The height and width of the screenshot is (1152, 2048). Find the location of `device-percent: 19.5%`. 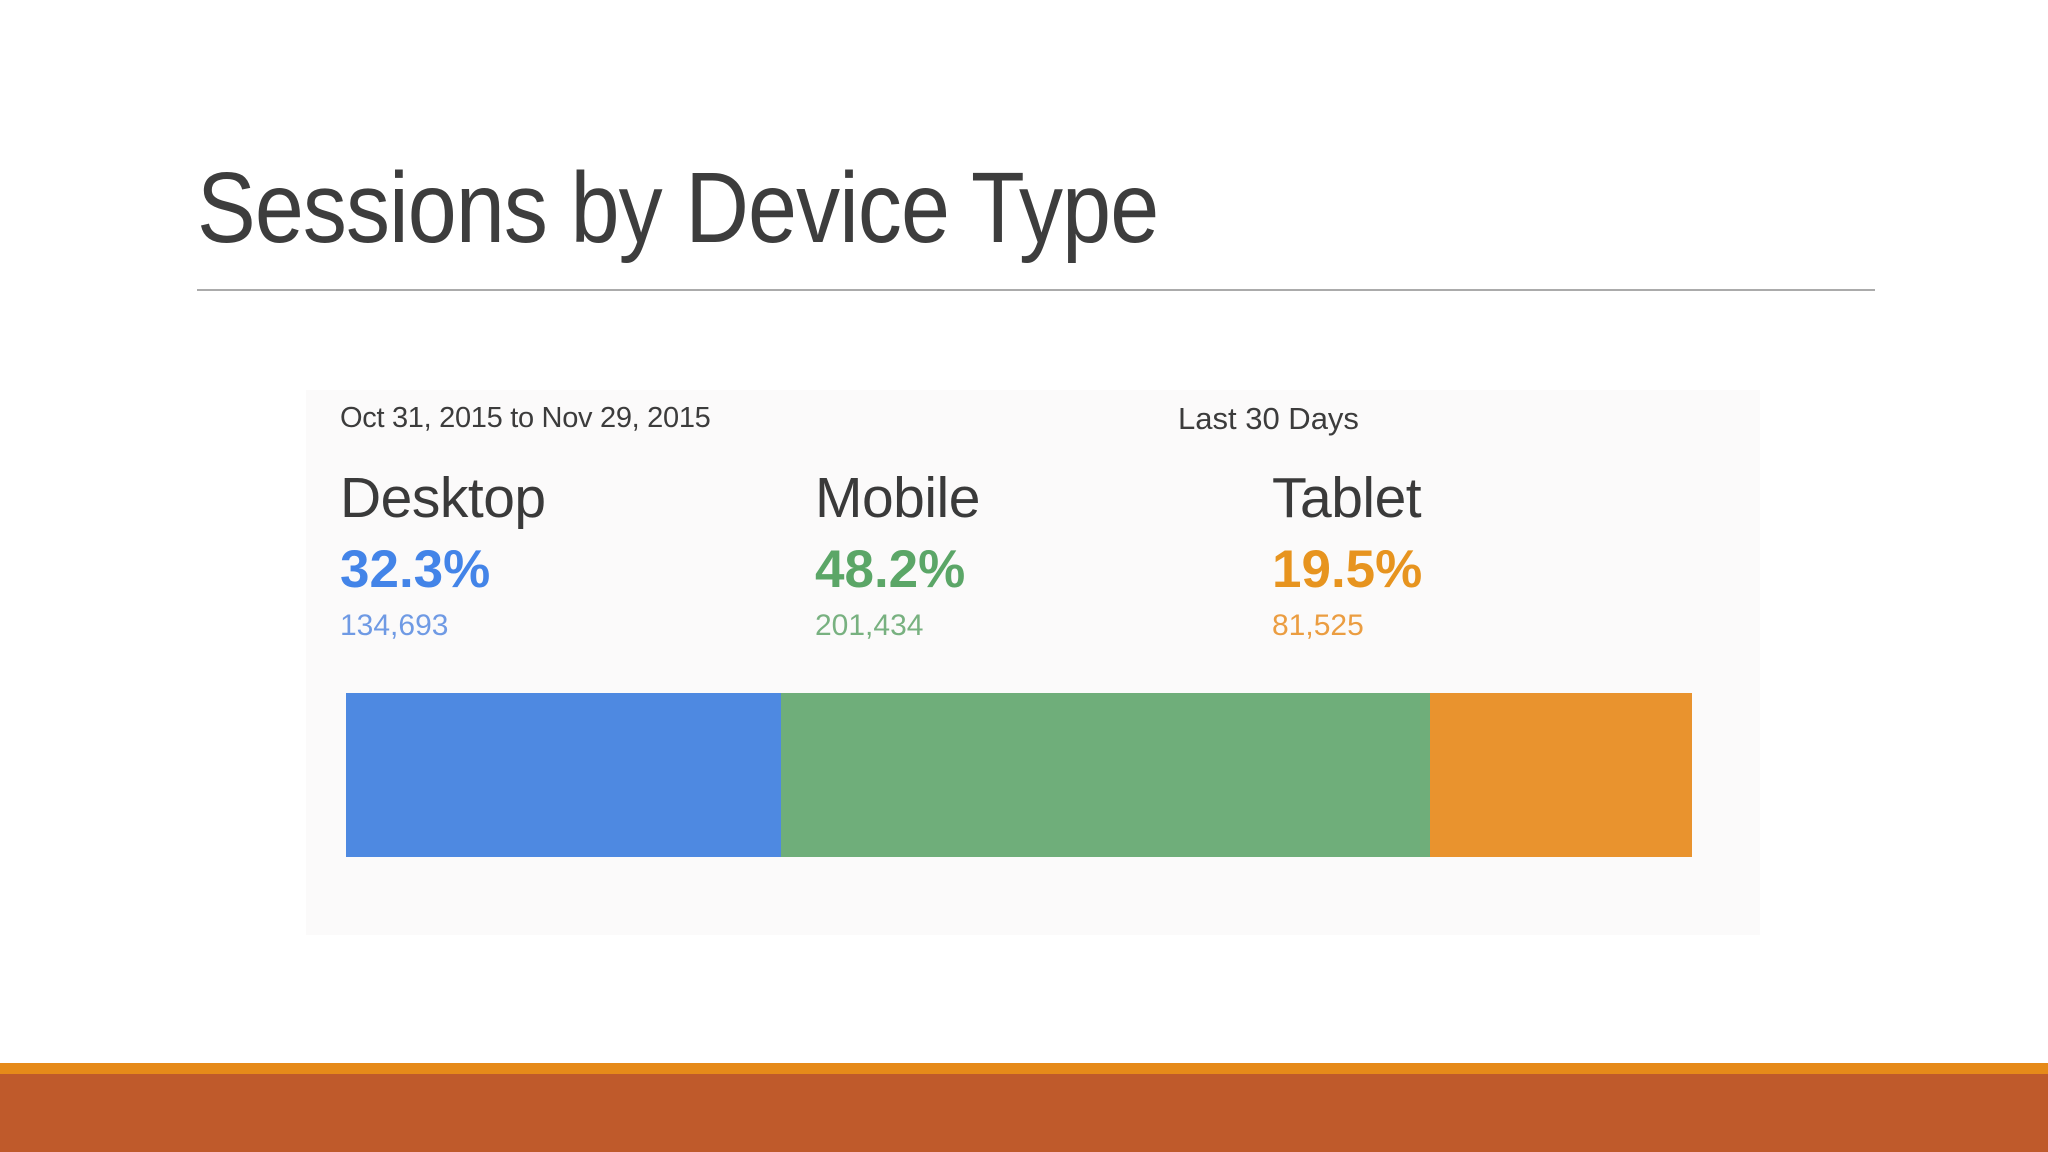

device-percent: 19.5% is located at coordinates (1347, 569).